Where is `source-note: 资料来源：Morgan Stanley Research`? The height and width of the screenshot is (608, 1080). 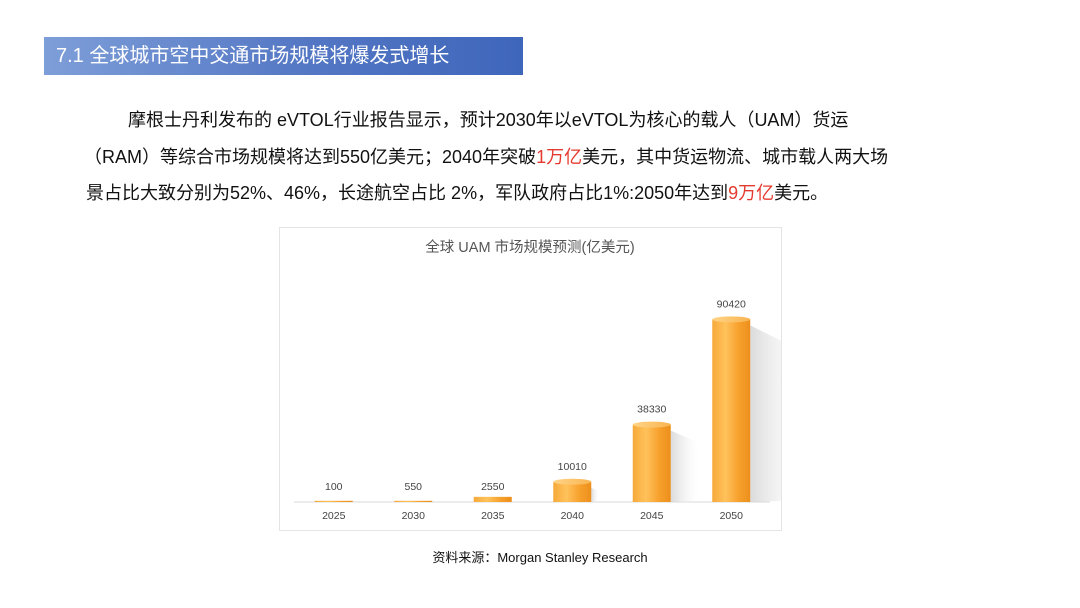
source-note: 资料来源：Morgan Stanley Research is located at coordinates (540, 557).